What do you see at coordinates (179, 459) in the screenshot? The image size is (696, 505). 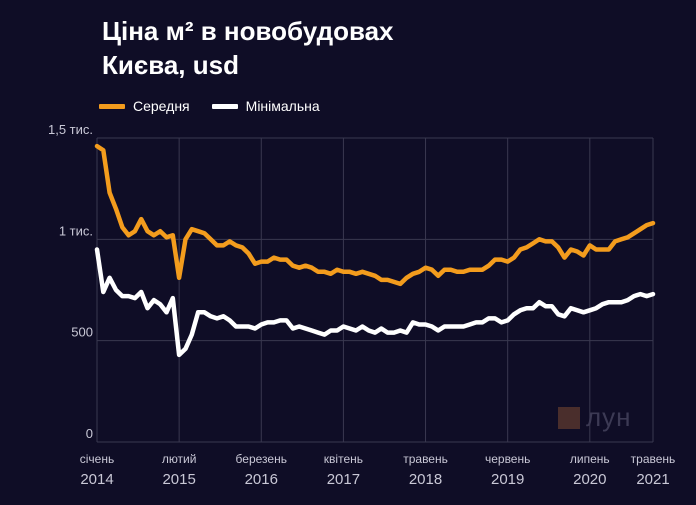 I see `x-tick-month: лютий` at bounding box center [179, 459].